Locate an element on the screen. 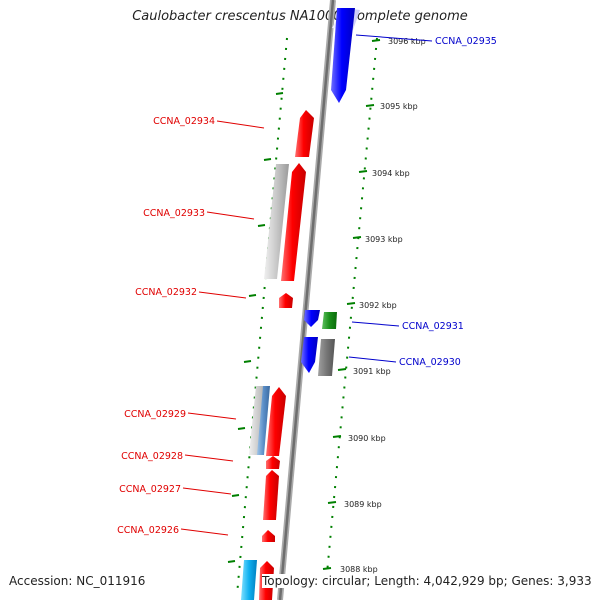 This screenshot has height=600, width=600. gene-ccna-02933-neighbor is located at coordinates (276, 221).